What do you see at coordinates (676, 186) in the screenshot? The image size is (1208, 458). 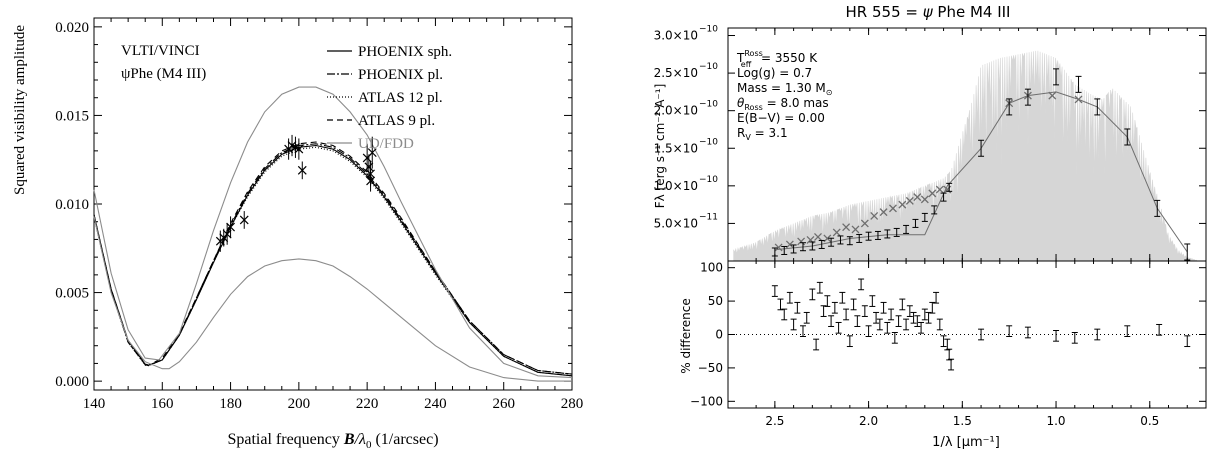 I see `right-y-tick-label: 1.0×10` at bounding box center [676, 186].